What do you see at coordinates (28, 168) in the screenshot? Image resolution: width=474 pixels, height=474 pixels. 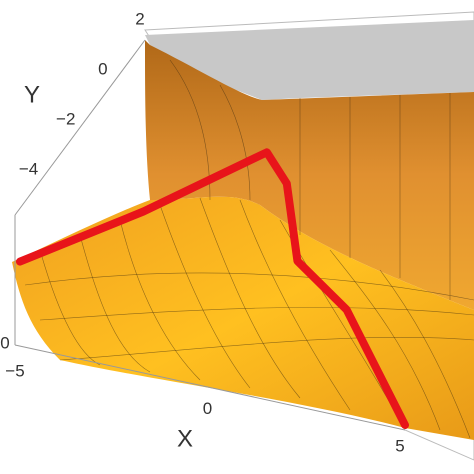 I see `y-tick-label: −4` at bounding box center [28, 168].